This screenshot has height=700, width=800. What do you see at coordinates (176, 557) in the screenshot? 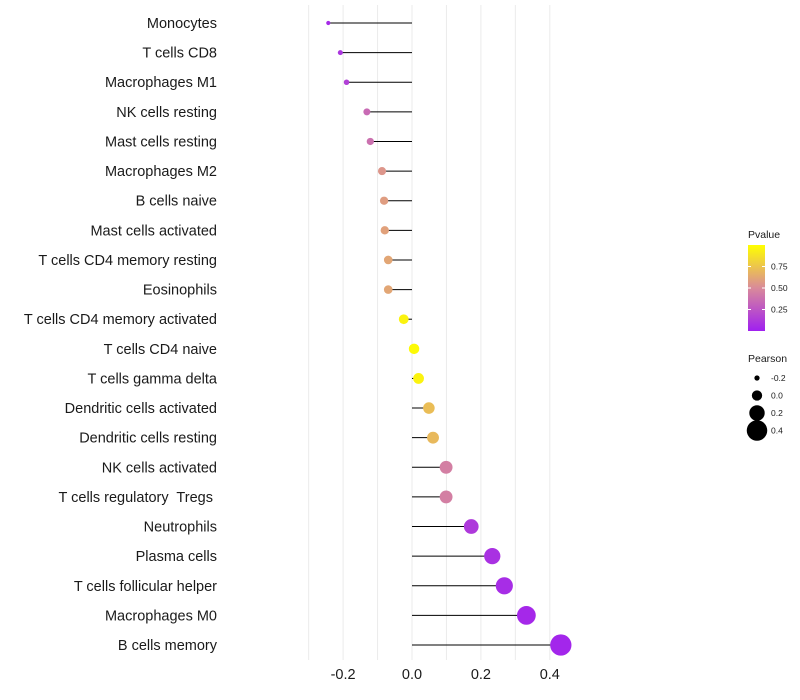
I see `category-label: Plasma cells` at bounding box center [176, 557].